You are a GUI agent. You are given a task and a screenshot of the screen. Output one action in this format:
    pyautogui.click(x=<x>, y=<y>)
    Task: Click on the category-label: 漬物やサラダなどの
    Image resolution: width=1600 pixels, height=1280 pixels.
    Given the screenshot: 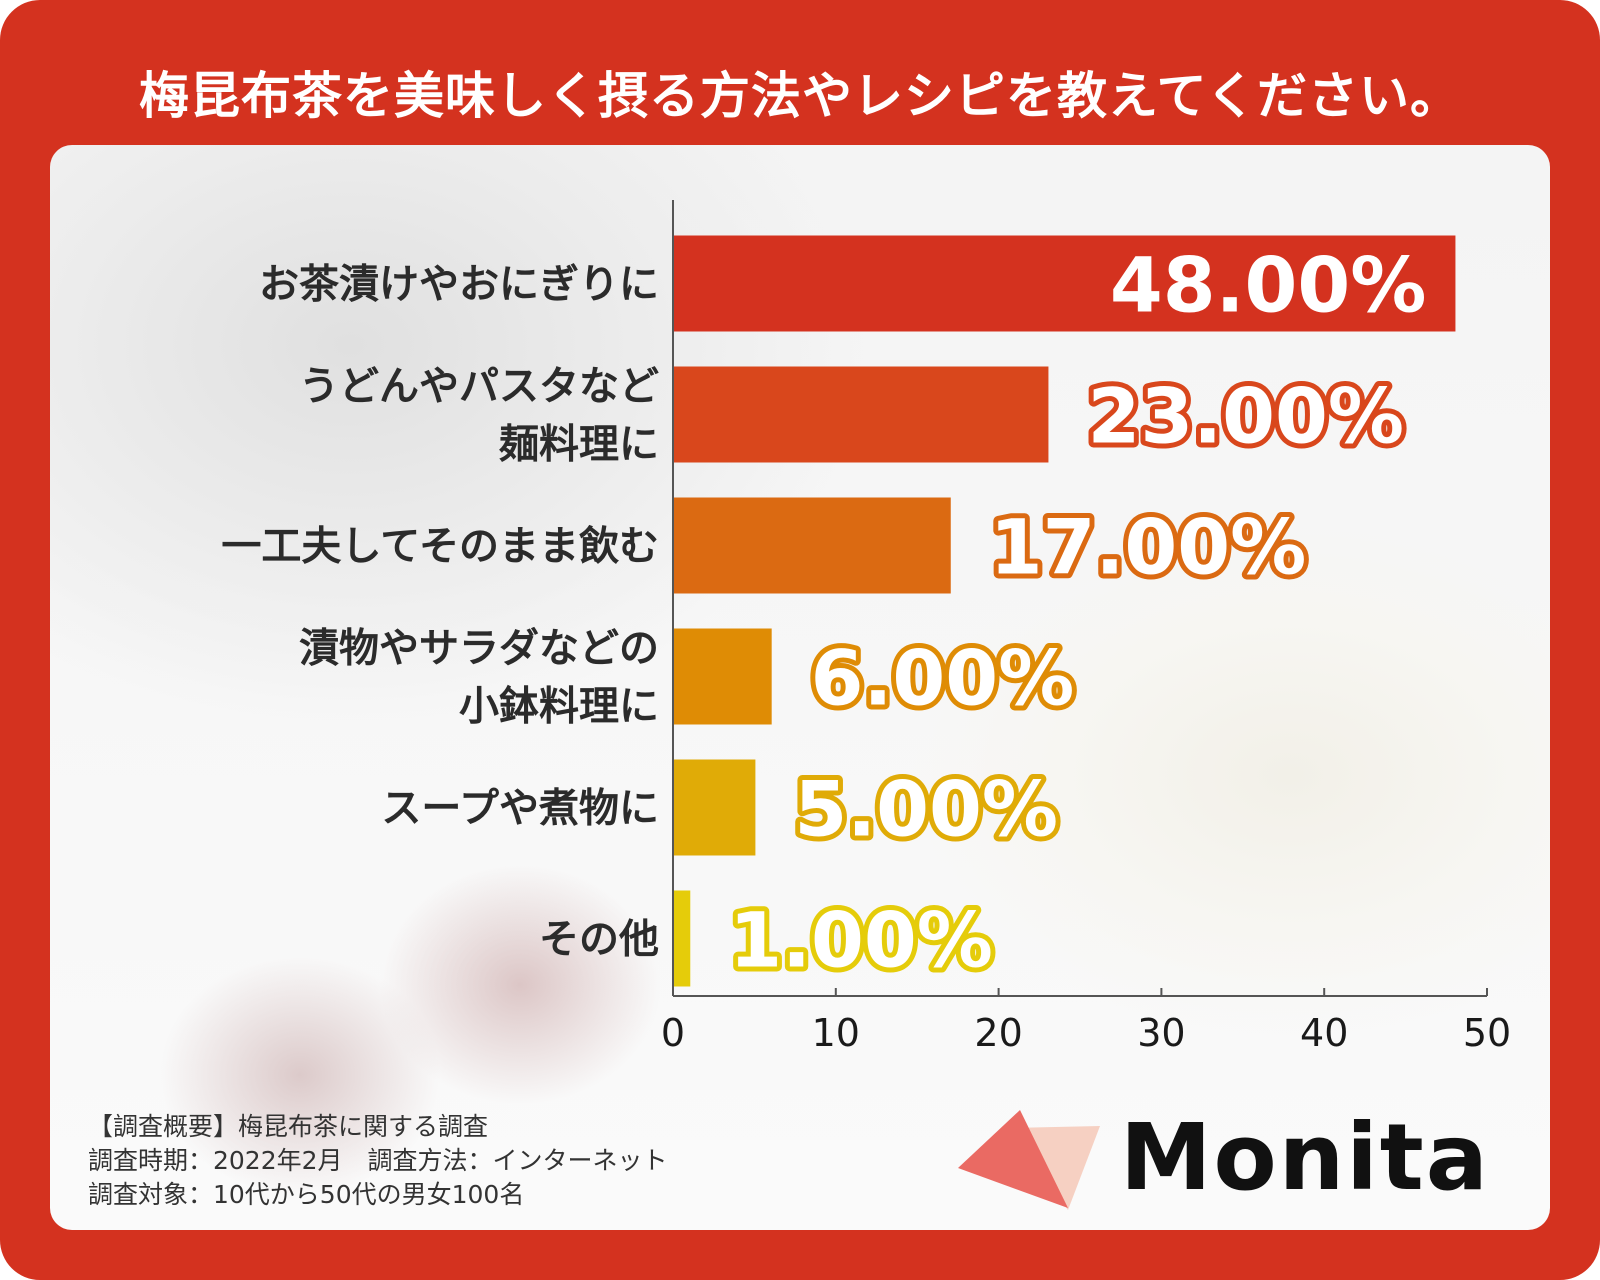 What is the action you would take?
    pyautogui.click(x=479, y=649)
    